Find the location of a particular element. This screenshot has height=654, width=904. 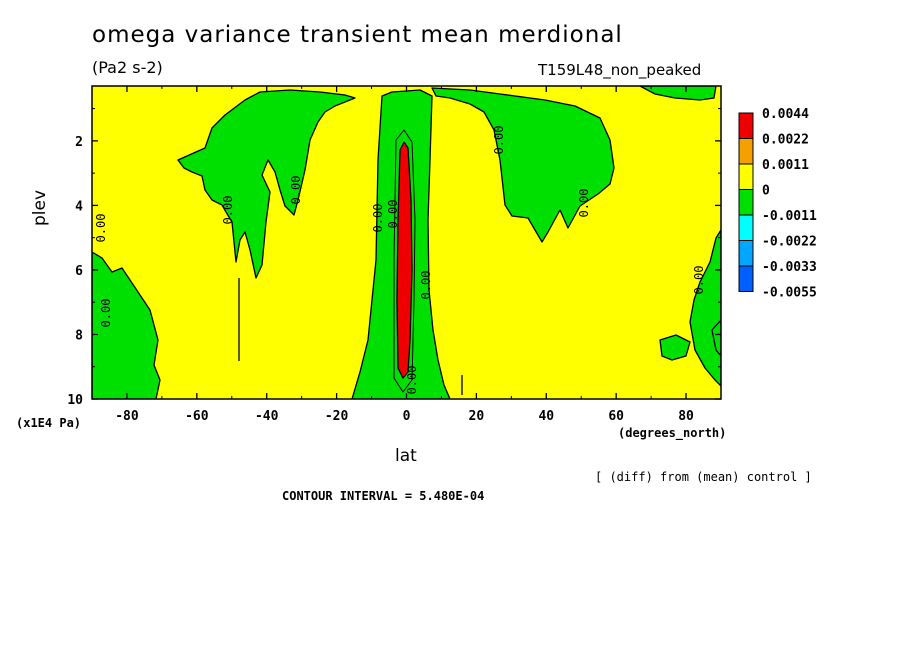

colorbar-label: 0.0022 is located at coordinates (785, 140).